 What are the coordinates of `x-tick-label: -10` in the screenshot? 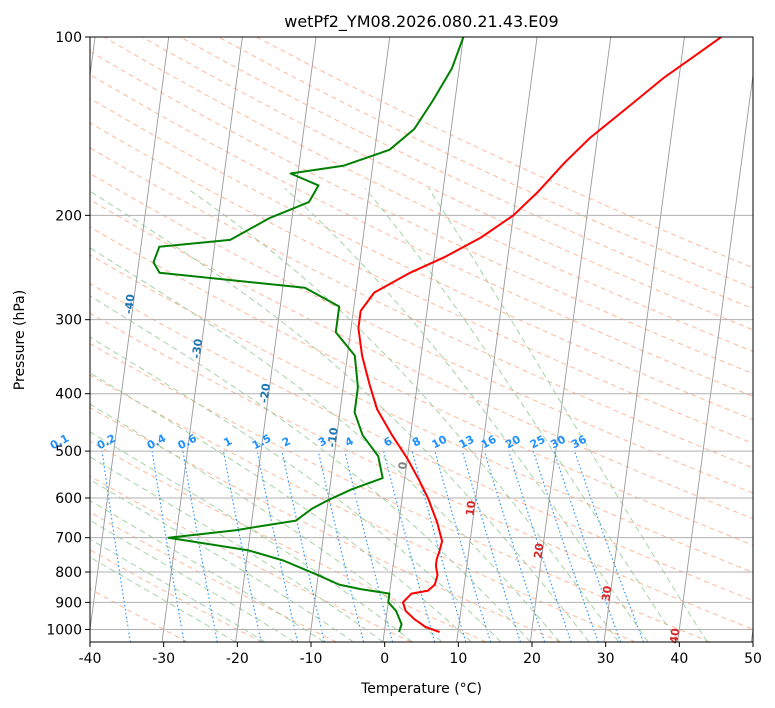 It's located at (311, 659).